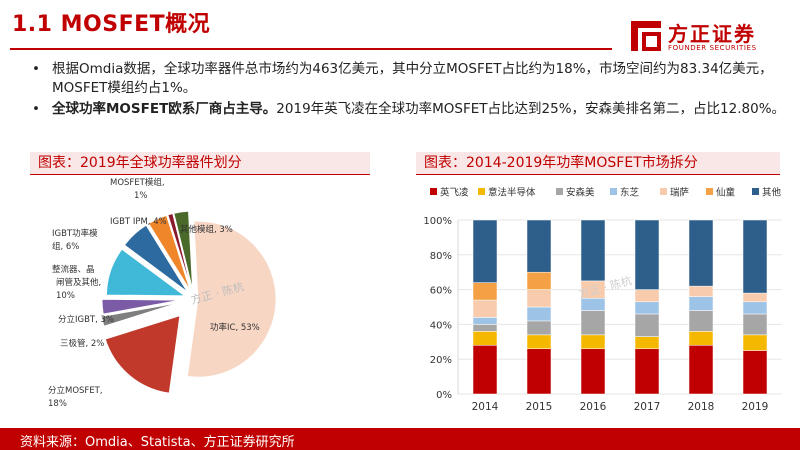  I want to click on founder-logo: 方正证券 FOUNDER SECURITIES, so click(708, 38).